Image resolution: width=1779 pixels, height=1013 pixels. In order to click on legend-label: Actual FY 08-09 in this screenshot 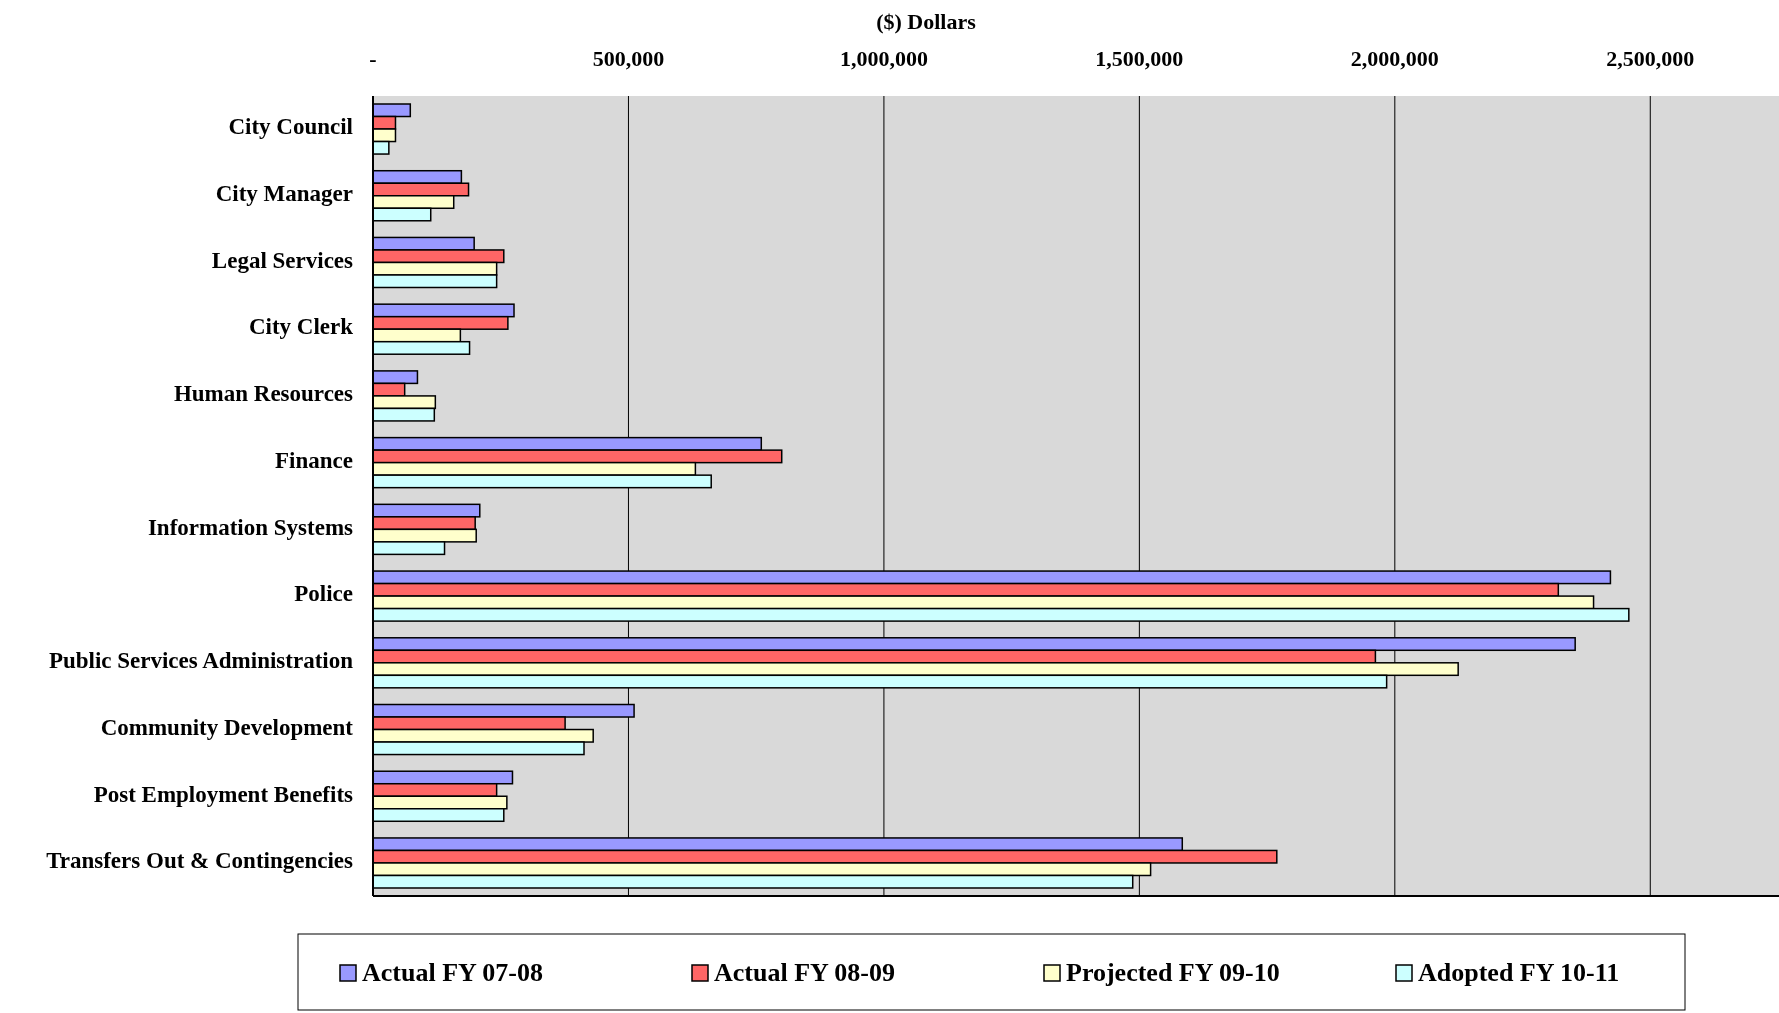, I will do `click(805, 972)`.